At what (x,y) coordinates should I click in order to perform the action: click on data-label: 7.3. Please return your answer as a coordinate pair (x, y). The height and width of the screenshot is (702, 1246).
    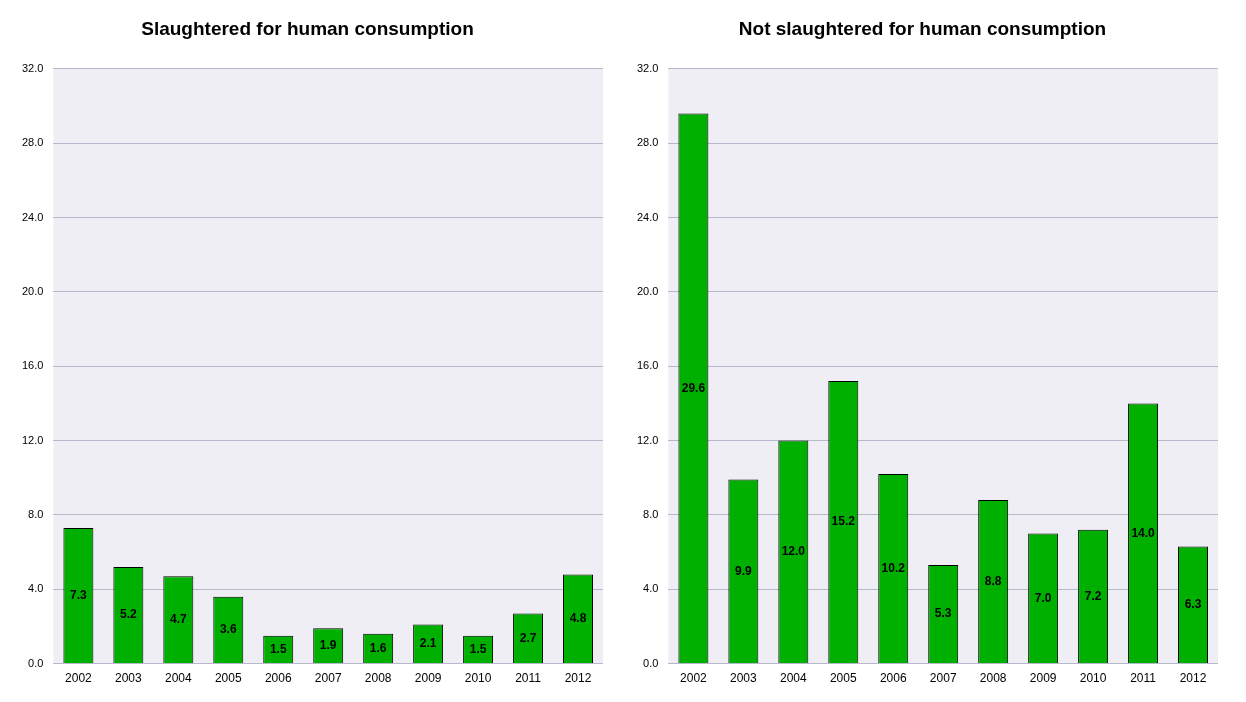
    Looking at the image, I should click on (79, 594).